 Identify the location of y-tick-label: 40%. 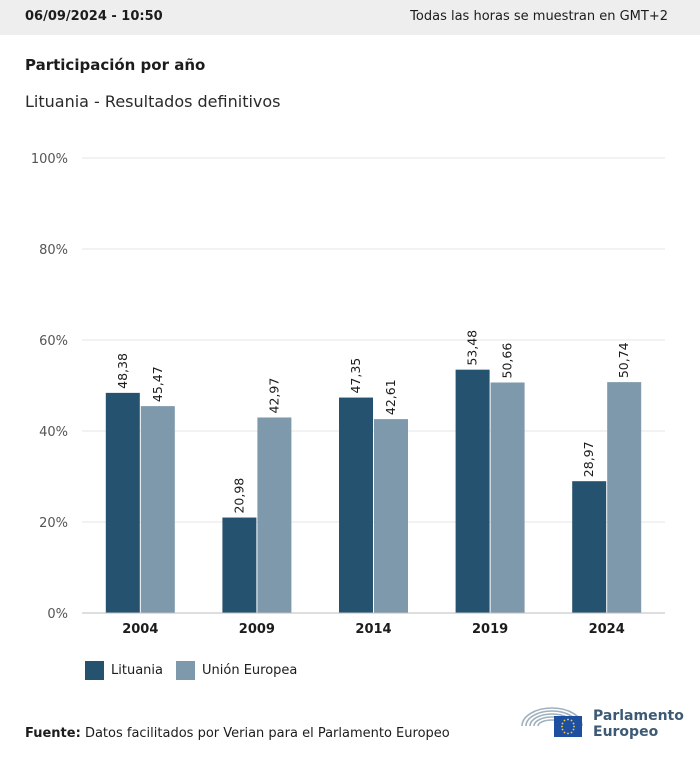
(53, 432).